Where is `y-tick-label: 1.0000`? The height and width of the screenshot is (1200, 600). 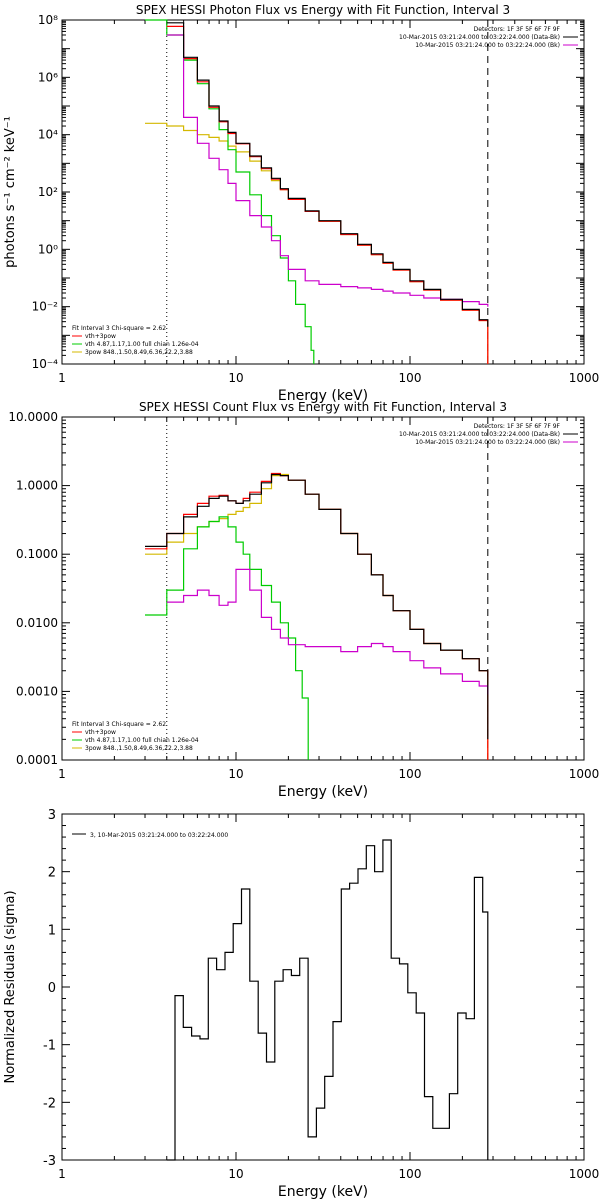 y-tick-label: 1.0000 is located at coordinates (37, 486).